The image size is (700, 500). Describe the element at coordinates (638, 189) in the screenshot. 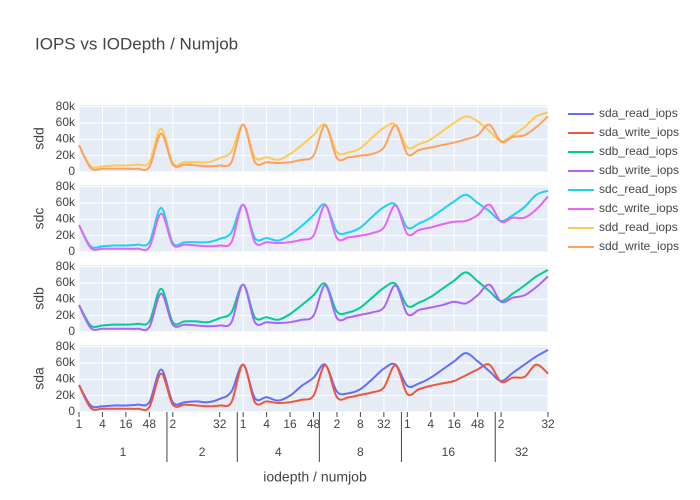

I see `legend-label: sdc_read_iops` at that location.